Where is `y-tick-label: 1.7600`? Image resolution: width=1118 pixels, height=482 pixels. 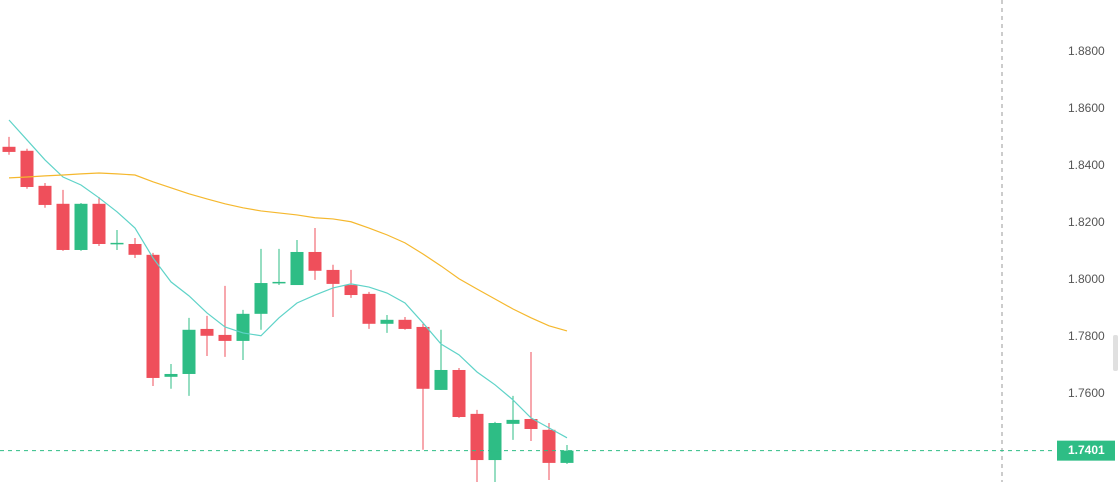 y-tick-label: 1.7600 is located at coordinates (1086, 393).